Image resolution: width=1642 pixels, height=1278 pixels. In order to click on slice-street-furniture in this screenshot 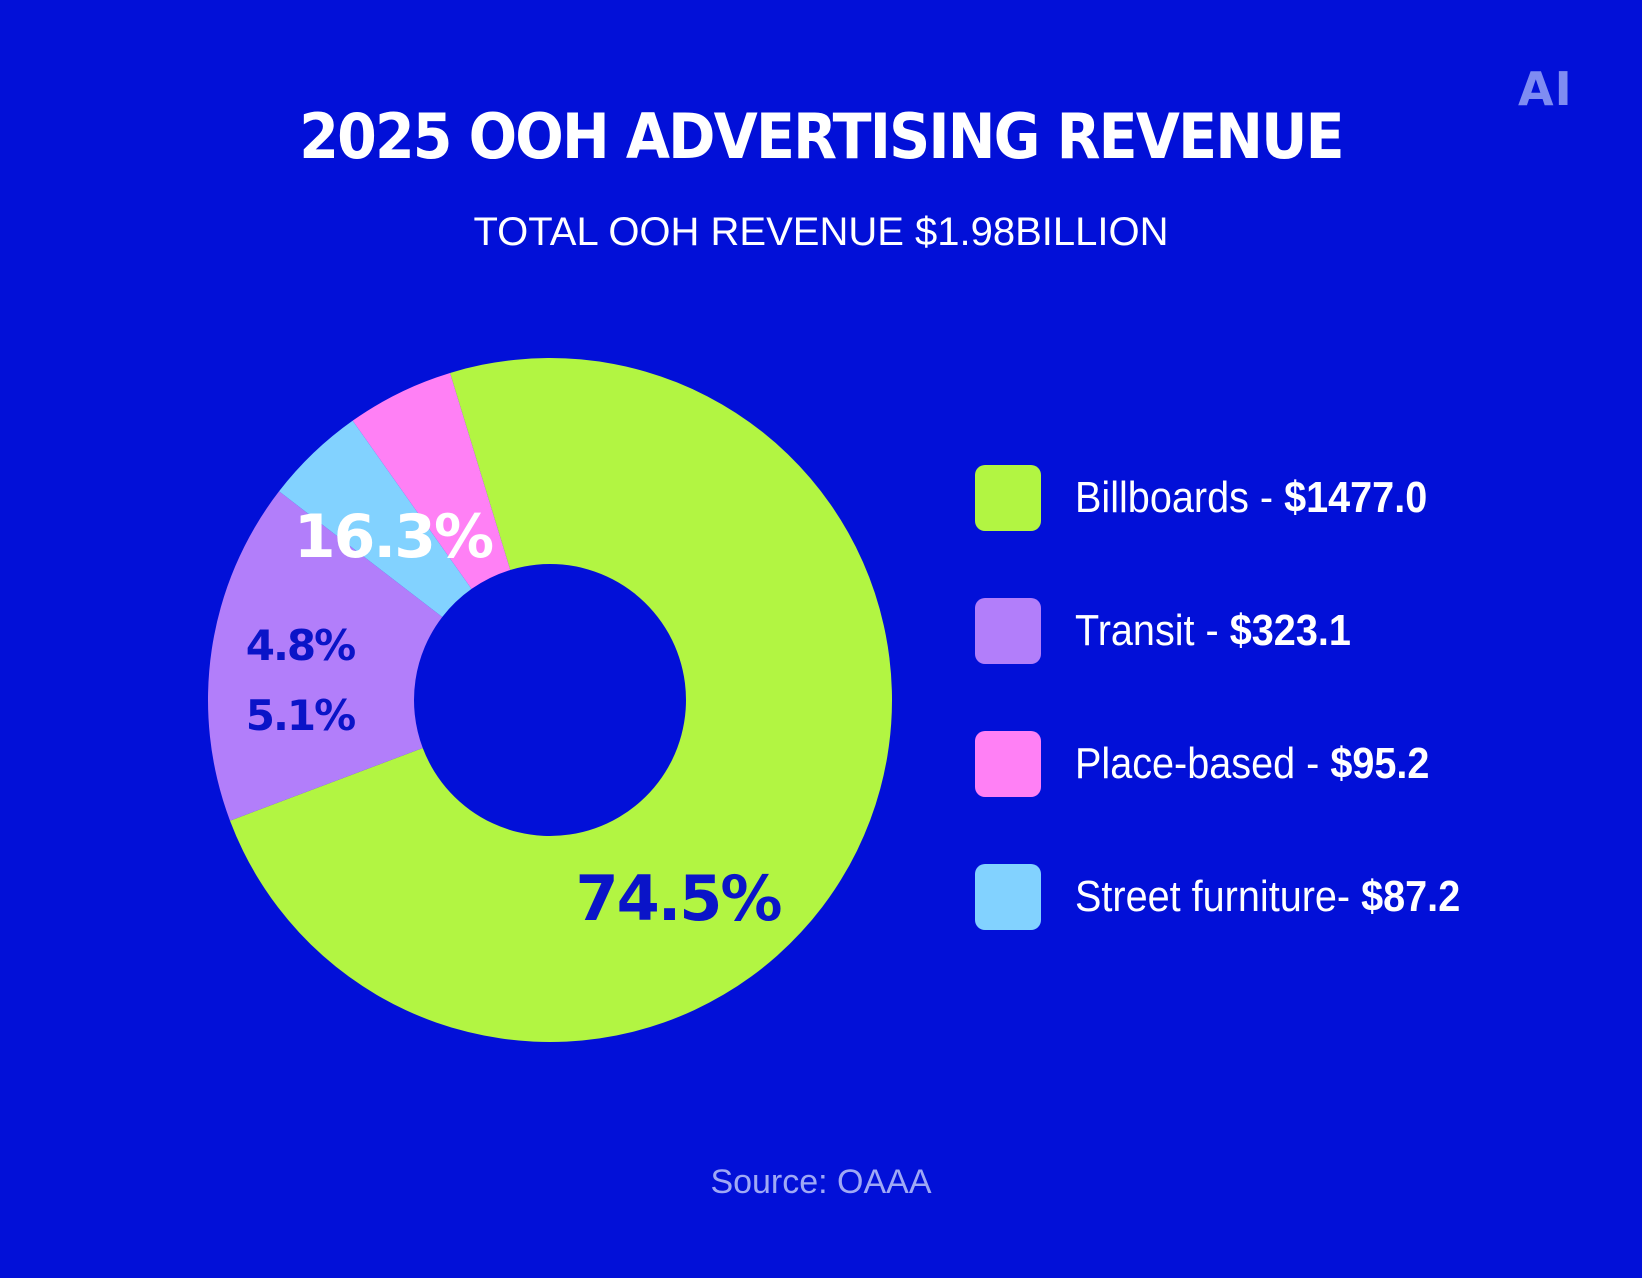, I will do `click(375, 519)`.